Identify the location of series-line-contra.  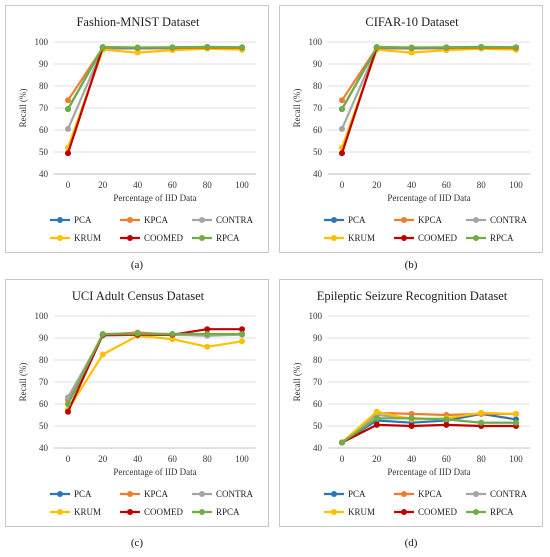
(155, 365).